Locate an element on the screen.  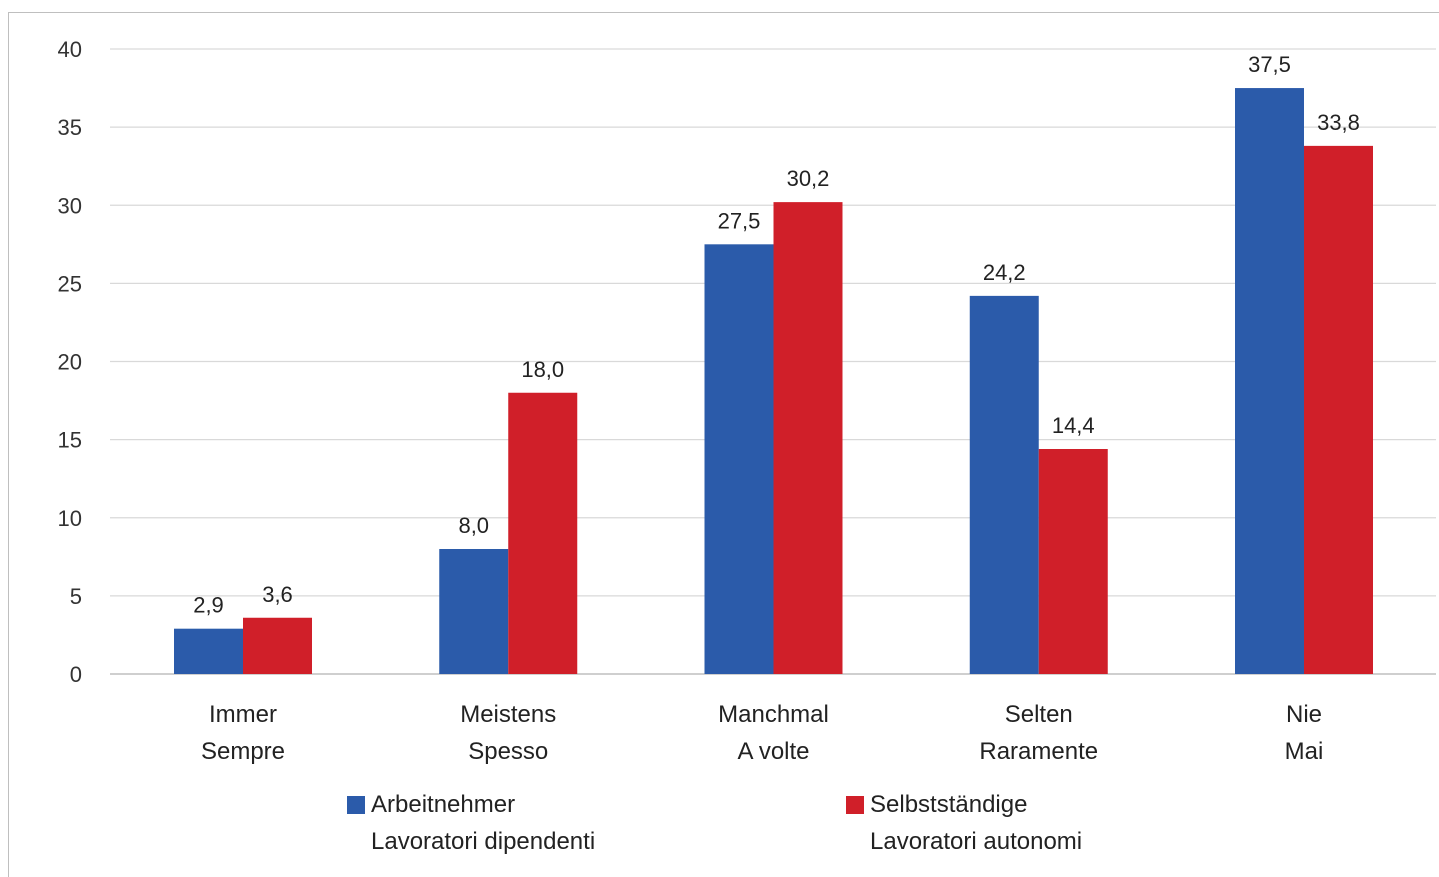
data-label: 14,4 is located at coordinates (1073, 425).